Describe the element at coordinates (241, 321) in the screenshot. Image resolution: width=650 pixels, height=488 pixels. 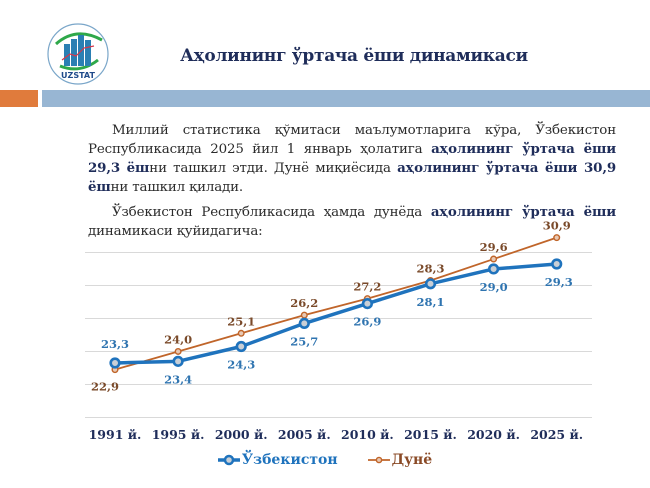
I see `data-label-world: 25,1` at that location.